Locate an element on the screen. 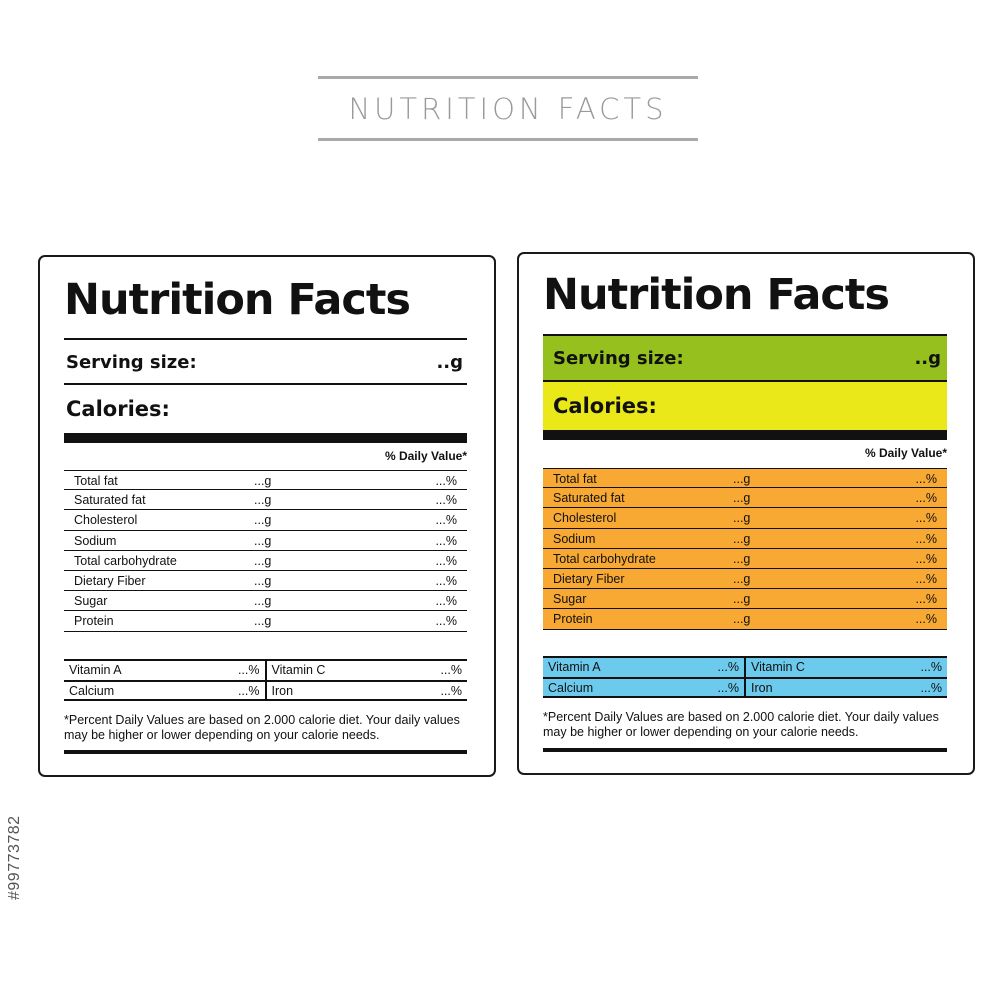 Image resolution: width=1000 pixels, height=1000 pixels. page-heading-title: NUTRITION FACTS is located at coordinates (508, 109).